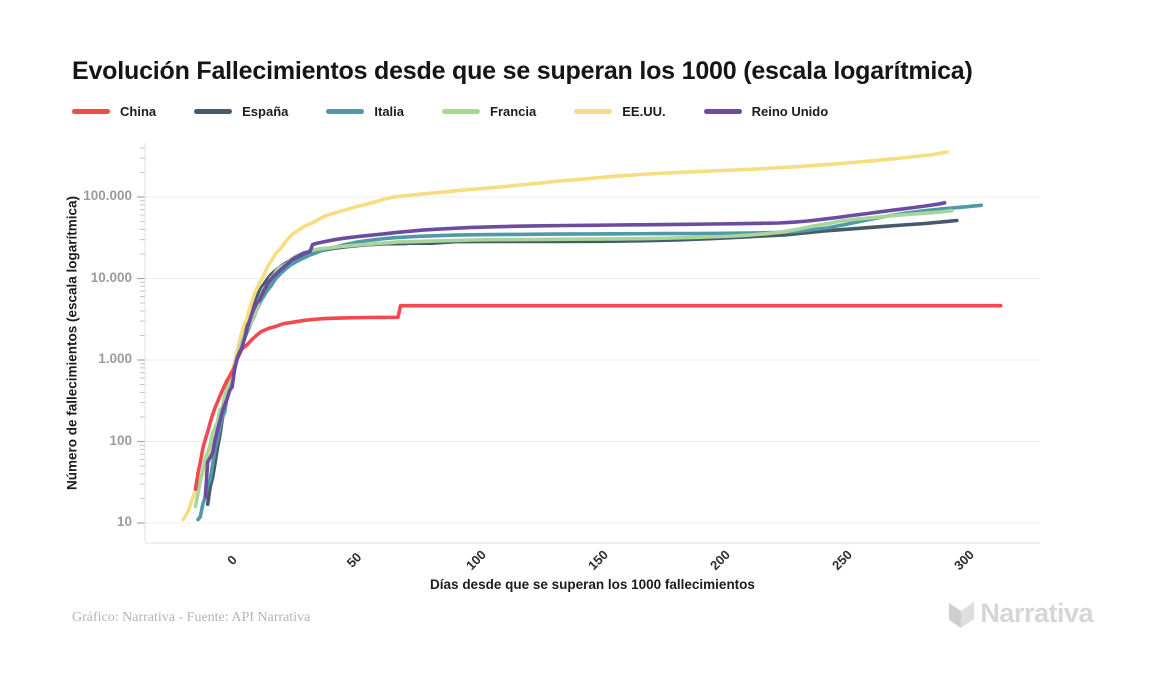  What do you see at coordinates (461, 111) in the screenshot?
I see `legend-swatch-francia` at bounding box center [461, 111].